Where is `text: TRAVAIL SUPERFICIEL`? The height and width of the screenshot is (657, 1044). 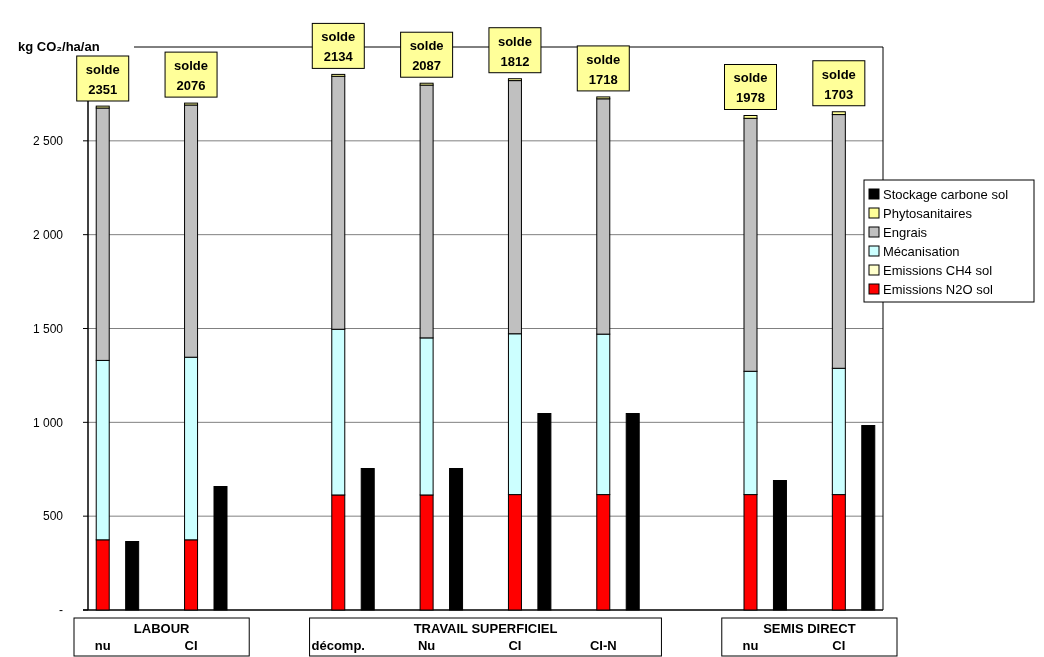 text: TRAVAIL SUPERFICIEL is located at coordinates (485, 628).